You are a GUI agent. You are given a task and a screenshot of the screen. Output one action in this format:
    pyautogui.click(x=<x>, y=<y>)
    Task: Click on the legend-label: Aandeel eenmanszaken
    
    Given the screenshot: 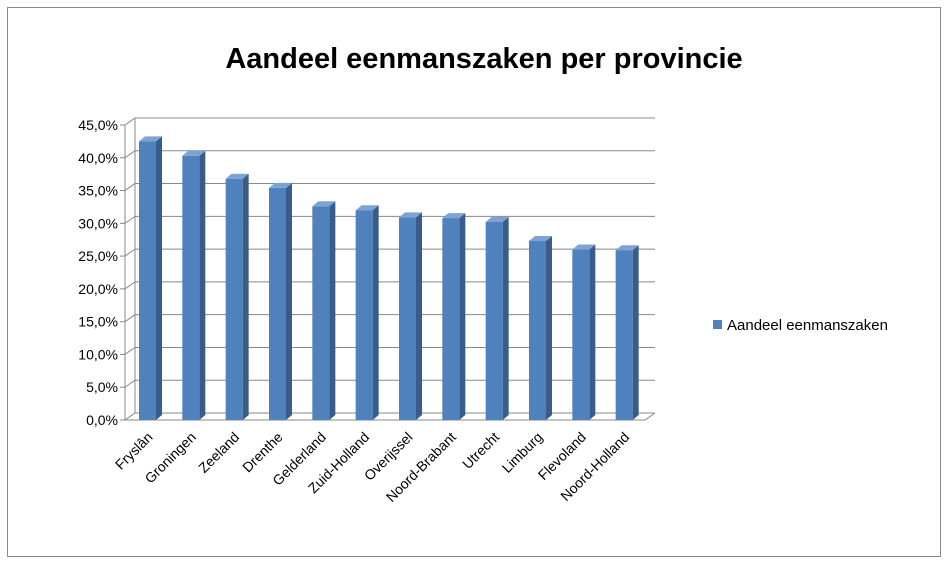 What is the action you would take?
    pyautogui.click(x=807, y=325)
    